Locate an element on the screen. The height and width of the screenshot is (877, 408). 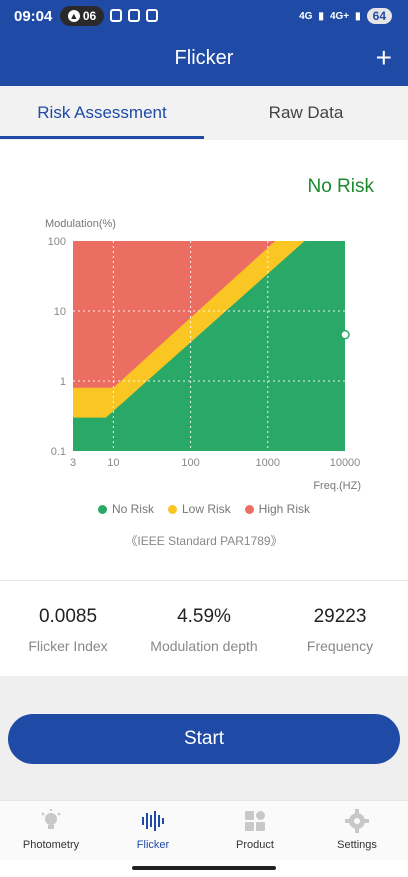
nav-flicker: Flicker is located at coordinates (153, 830).